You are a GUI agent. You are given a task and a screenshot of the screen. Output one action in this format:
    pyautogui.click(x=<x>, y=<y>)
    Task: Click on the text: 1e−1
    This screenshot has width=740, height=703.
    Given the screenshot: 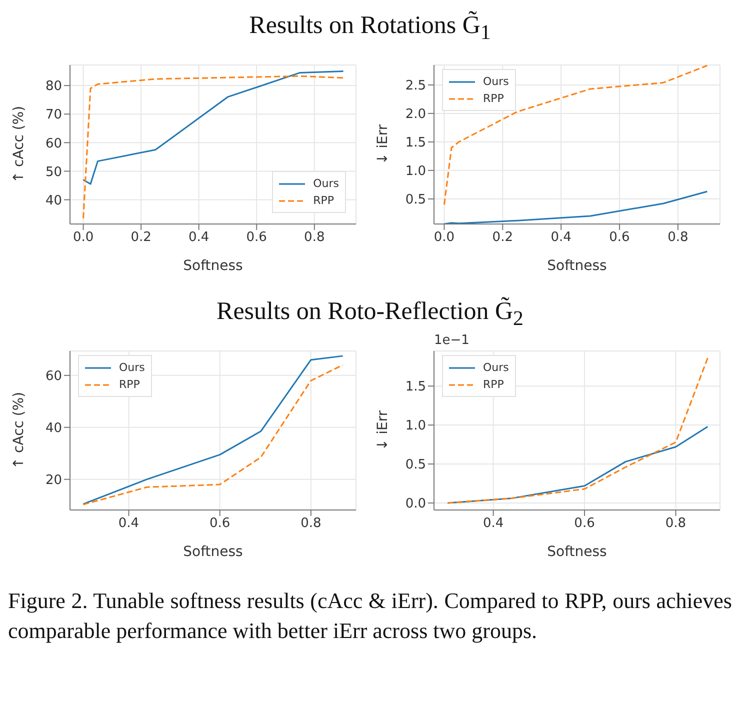 What is the action you would take?
    pyautogui.click(x=452, y=340)
    